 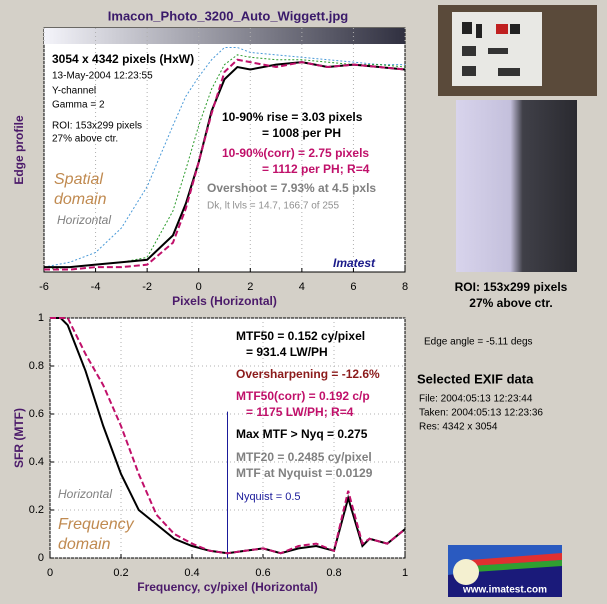 I want to click on annotation: Max MTF > Nyq = 0.275, so click(x=302, y=434).